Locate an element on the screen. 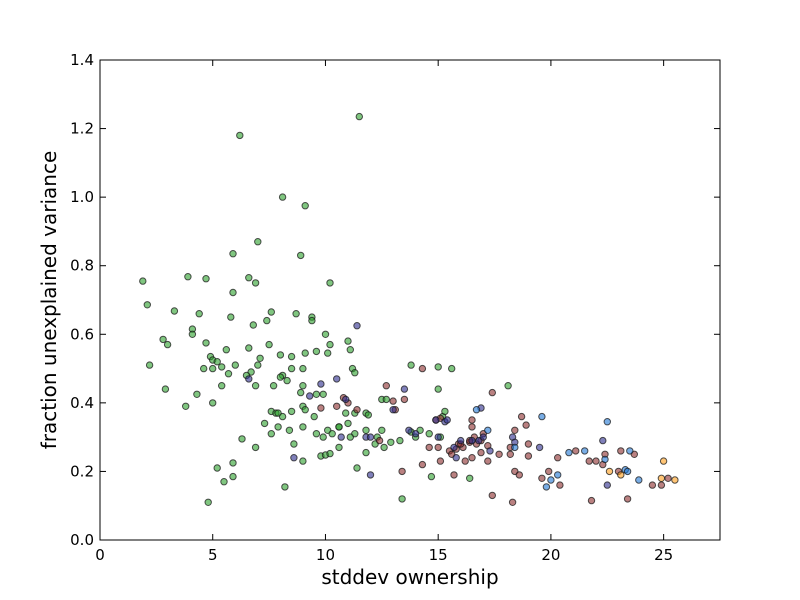 This screenshot has height=600, width=800. x-tick-label: 10 is located at coordinates (325, 555).